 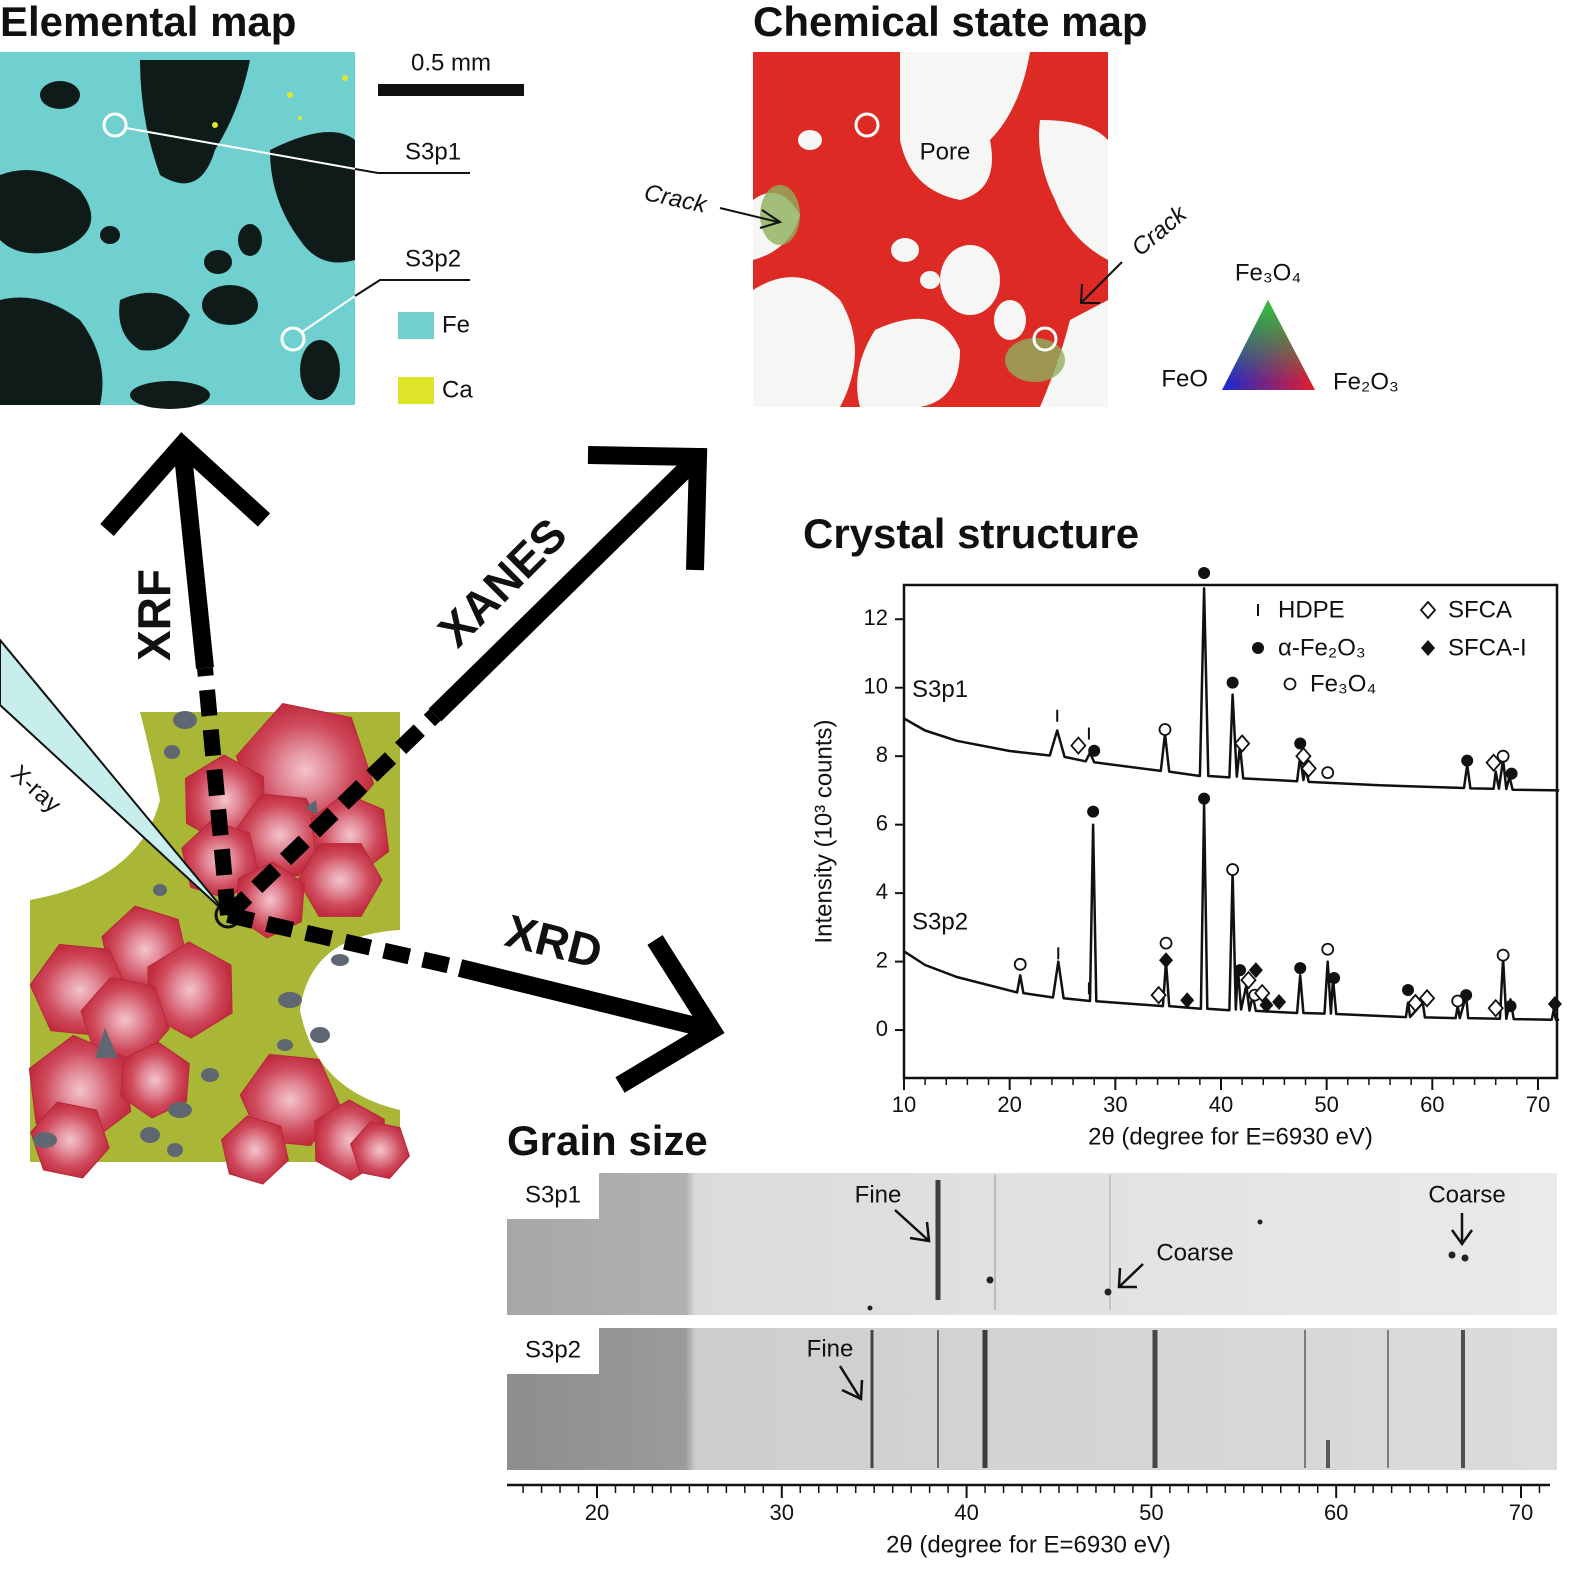 I want to click on strip-label: S3p2, so click(x=553, y=1349).